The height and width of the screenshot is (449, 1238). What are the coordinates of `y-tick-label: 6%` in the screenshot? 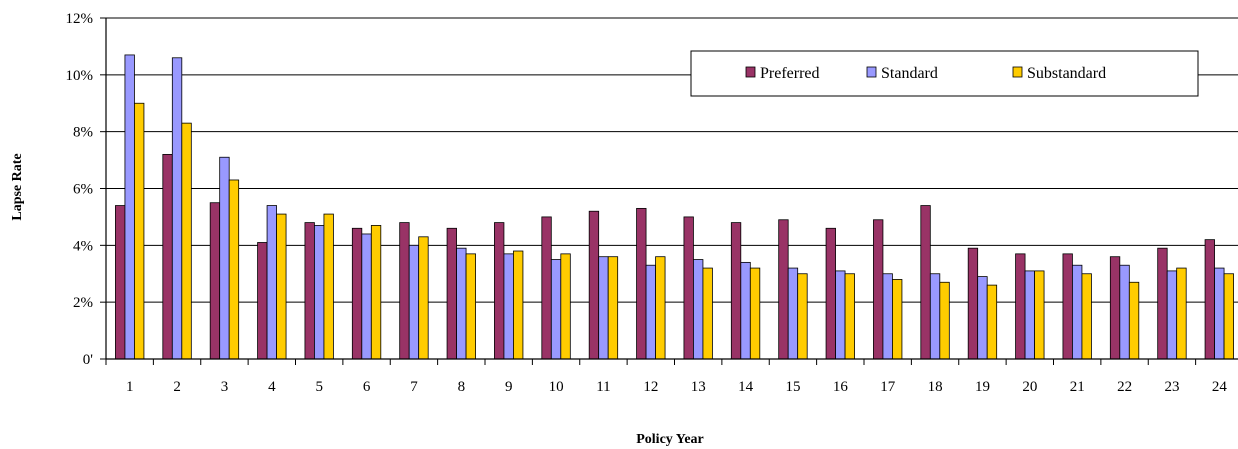 It's located at (83, 190).